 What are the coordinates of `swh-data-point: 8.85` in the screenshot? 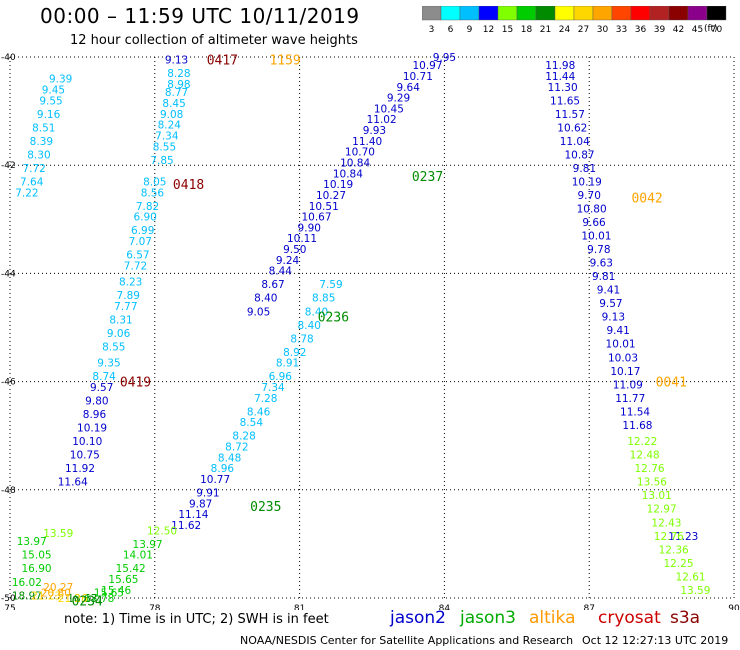 It's located at (323, 299).